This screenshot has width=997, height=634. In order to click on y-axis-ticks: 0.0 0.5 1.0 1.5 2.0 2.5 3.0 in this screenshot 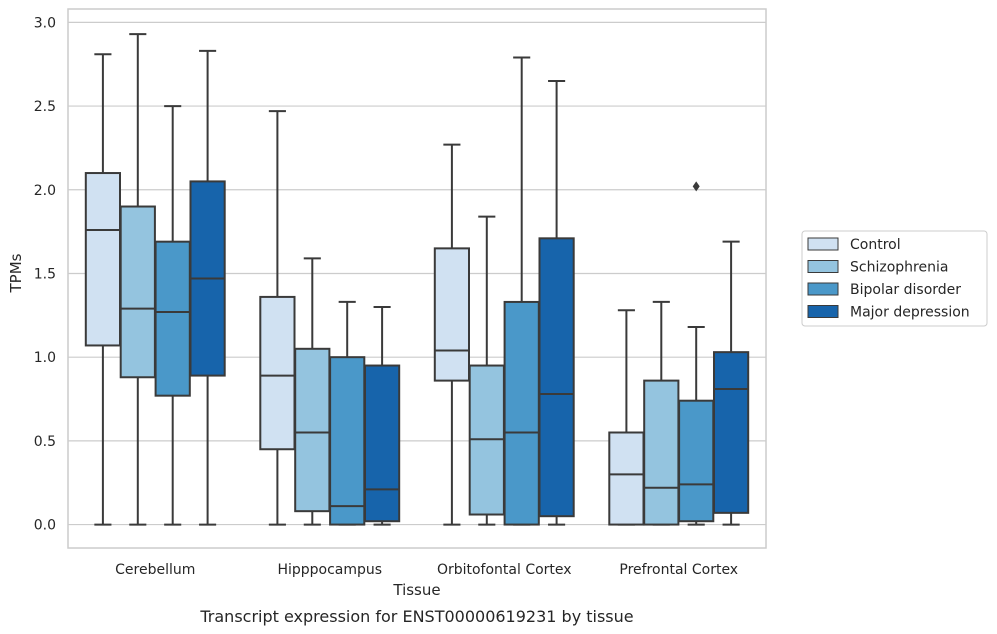, I will do `click(45, 274)`.